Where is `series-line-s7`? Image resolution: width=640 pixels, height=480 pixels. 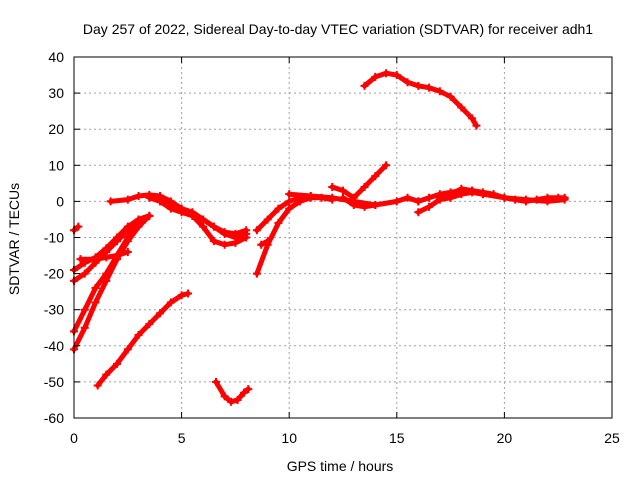
series-line-s7 is located at coordinates (143, 339).